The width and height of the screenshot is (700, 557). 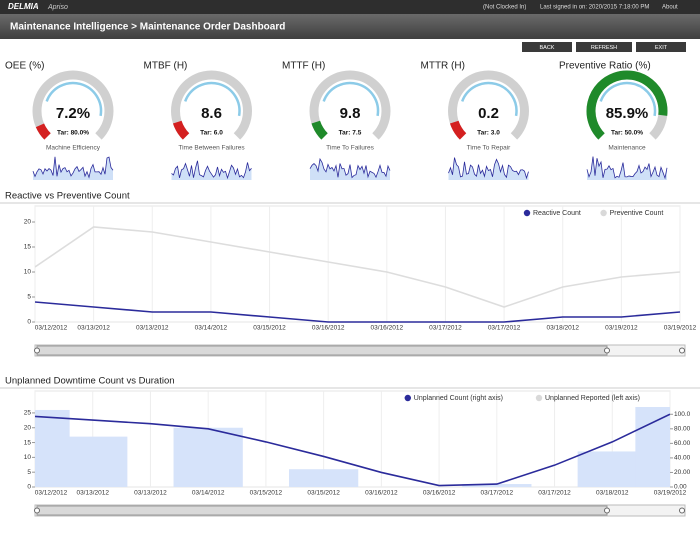 I want to click on section-title: Unplanned Downtime Count vs Duration, so click(x=90, y=381).